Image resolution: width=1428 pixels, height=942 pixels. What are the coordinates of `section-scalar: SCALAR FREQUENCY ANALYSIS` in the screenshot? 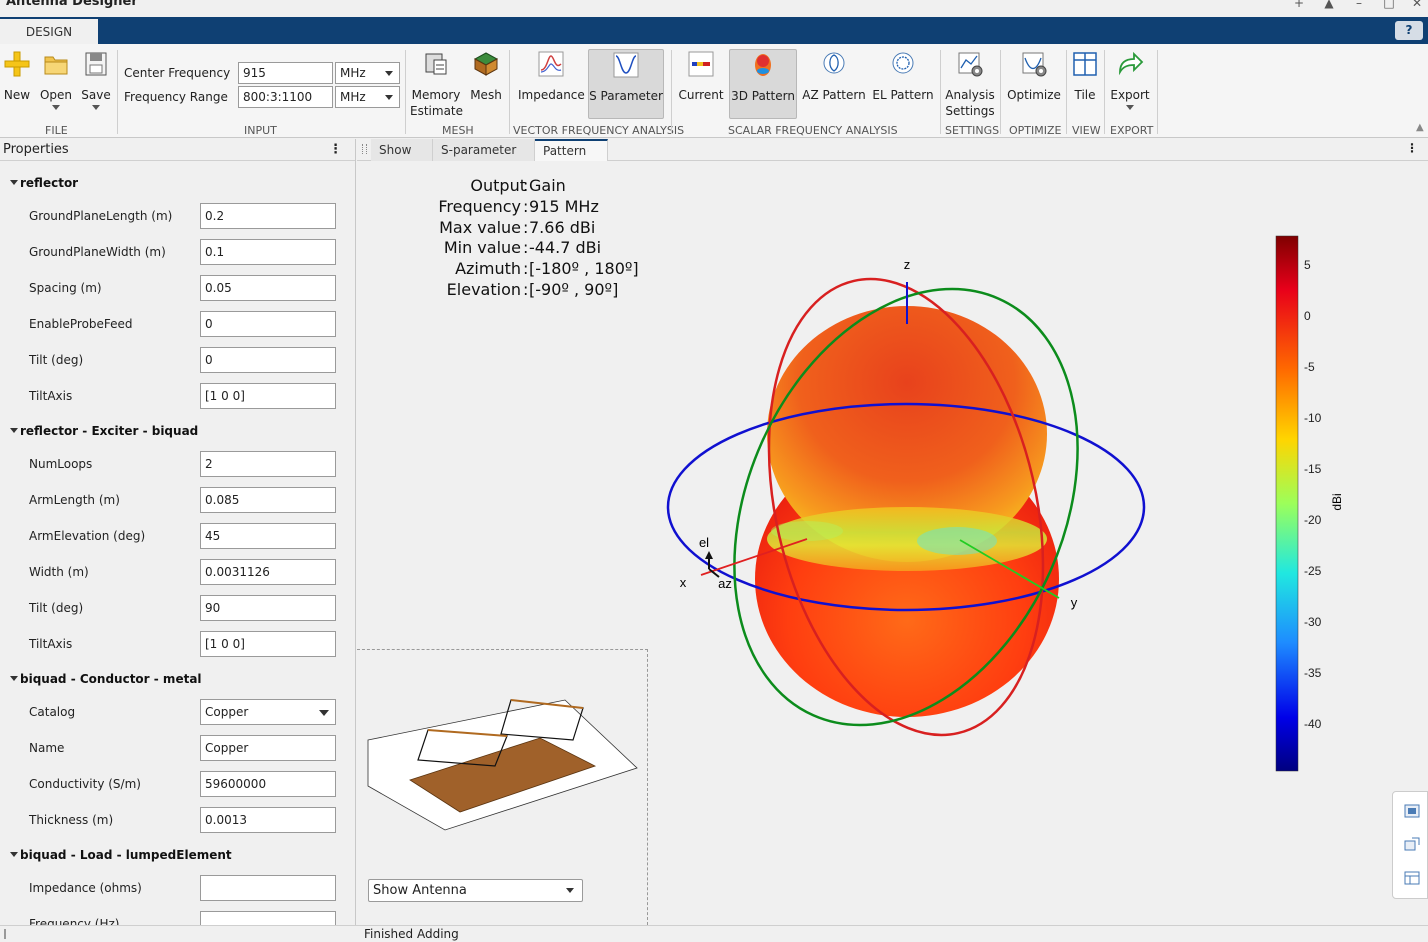 It's located at (813, 130).